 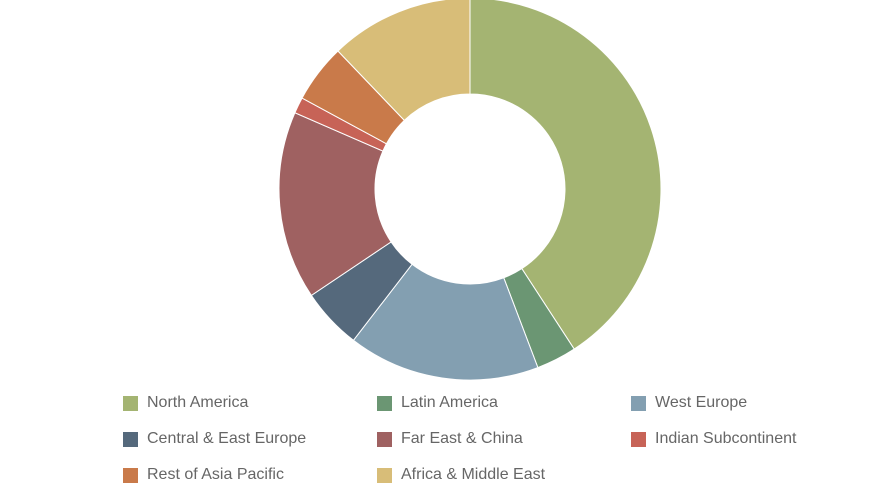 What do you see at coordinates (445, 321) in the screenshot?
I see `donut-slice-west-europe` at bounding box center [445, 321].